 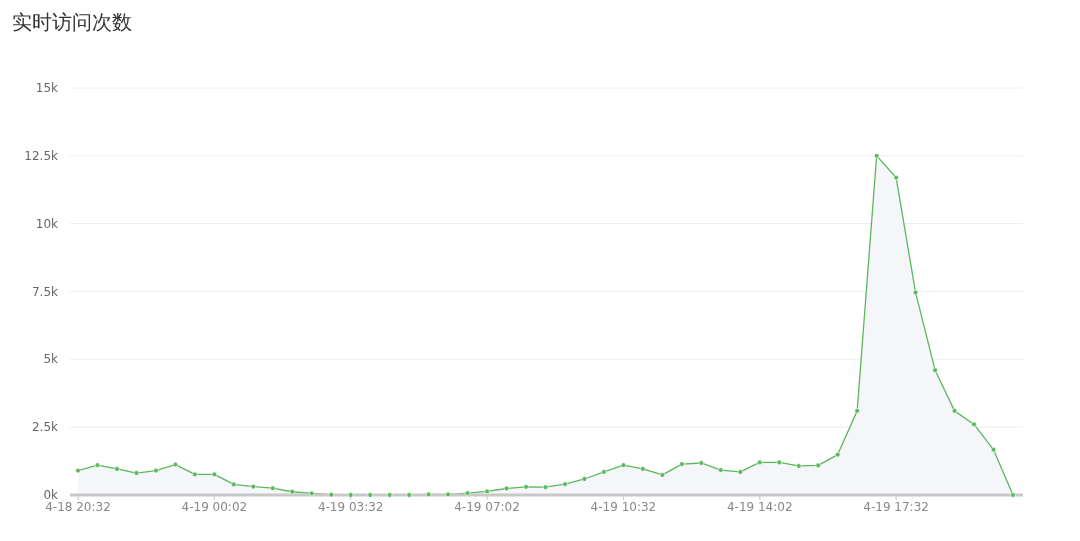 What do you see at coordinates (487, 507) in the screenshot?
I see `x-tick-label: 4-19 07:02` at bounding box center [487, 507].